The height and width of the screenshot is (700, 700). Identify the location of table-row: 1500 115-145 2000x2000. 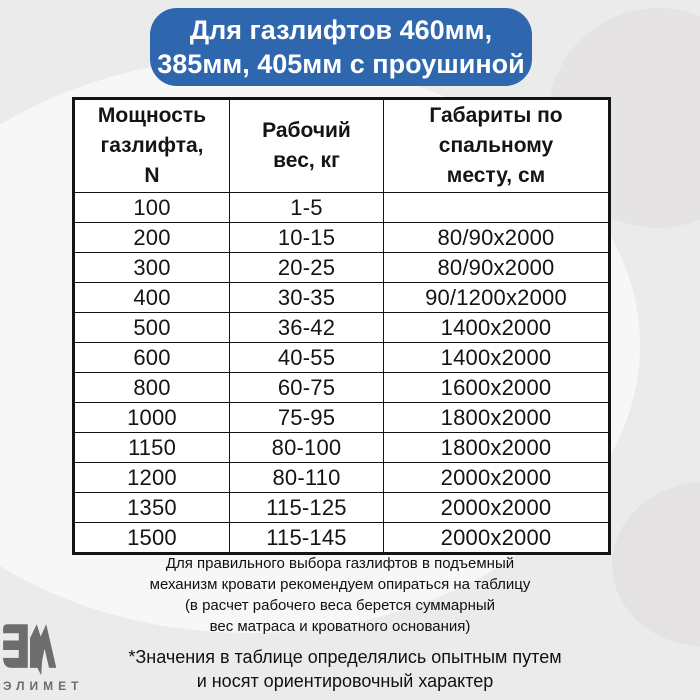
(341, 538).